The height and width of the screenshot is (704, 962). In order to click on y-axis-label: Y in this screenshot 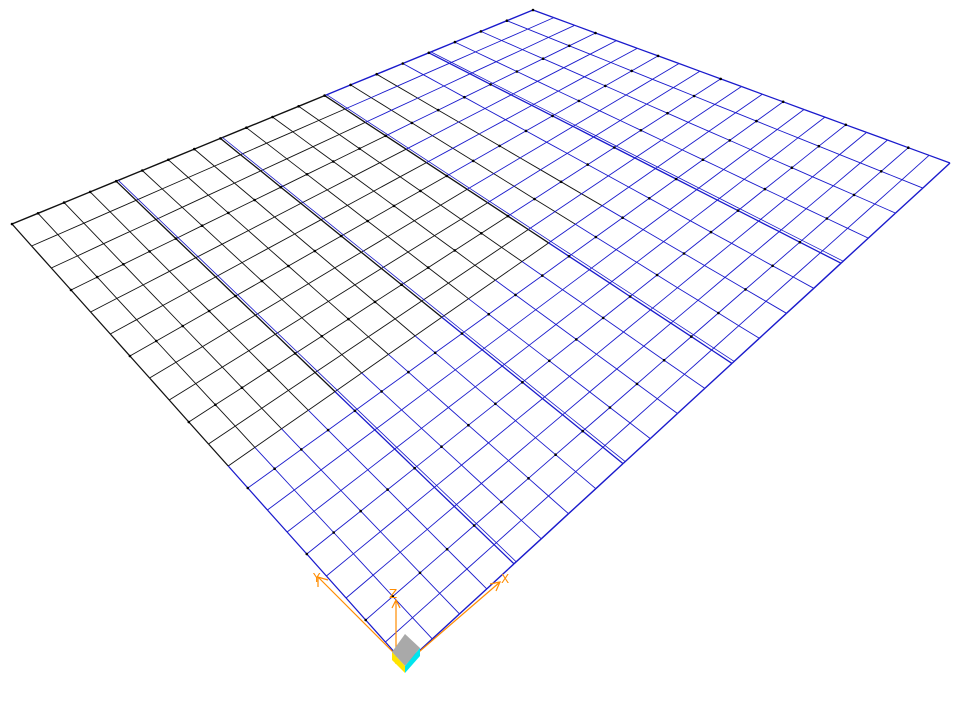, I will do `click(316, 578)`.